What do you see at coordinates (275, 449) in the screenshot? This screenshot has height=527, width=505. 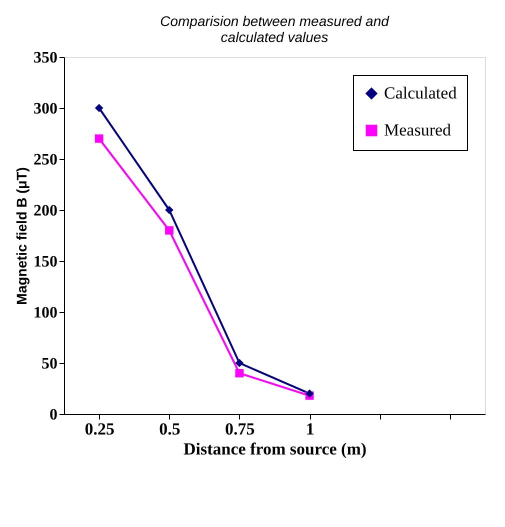 I see `x-axis-title: Distance from source (m)` at bounding box center [275, 449].